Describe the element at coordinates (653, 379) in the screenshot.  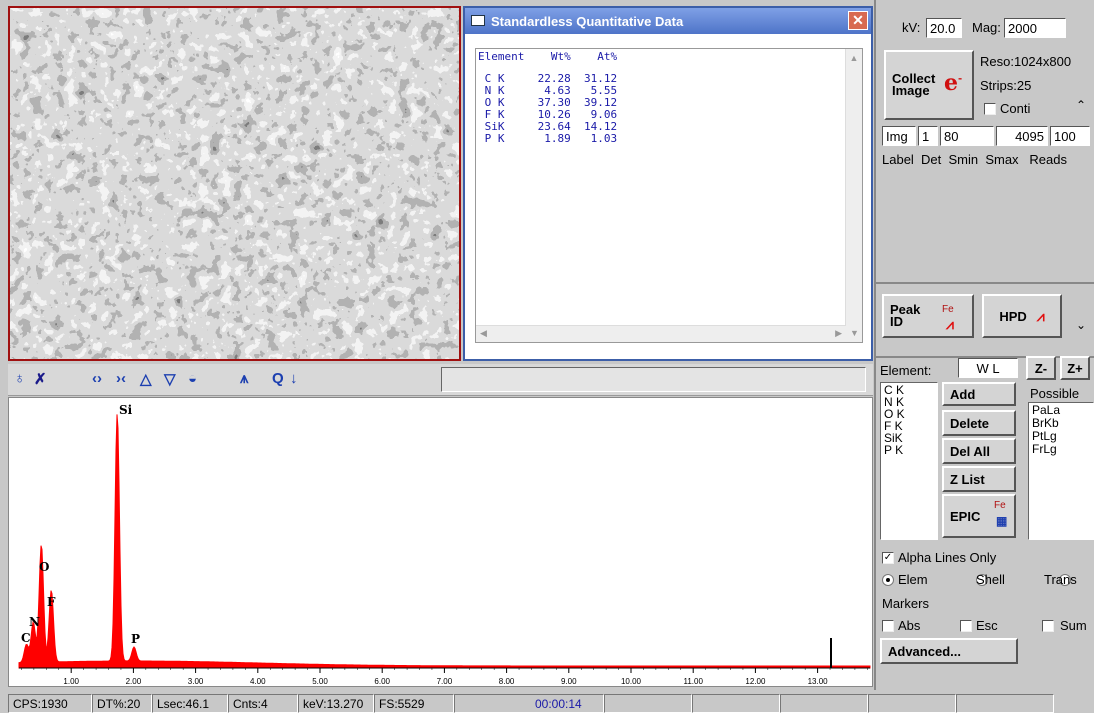
I see `spectrum-info-field` at that location.